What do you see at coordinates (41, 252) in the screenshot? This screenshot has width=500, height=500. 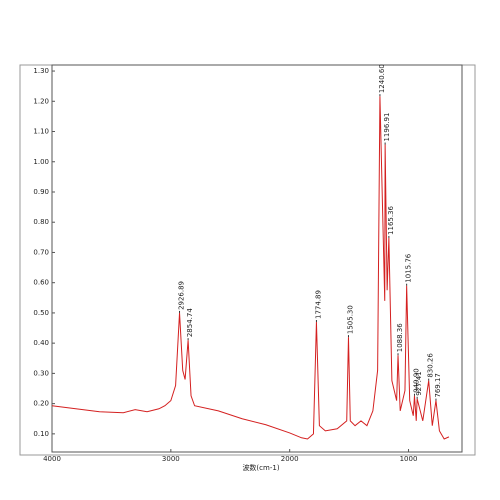 I see `y-tick-label: 0.70` at bounding box center [41, 252].